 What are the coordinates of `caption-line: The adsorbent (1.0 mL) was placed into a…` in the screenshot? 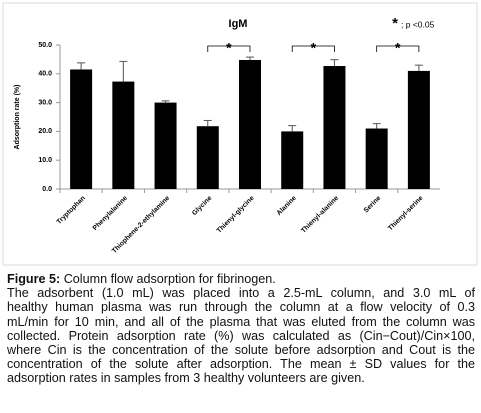 It's located at (241, 293).